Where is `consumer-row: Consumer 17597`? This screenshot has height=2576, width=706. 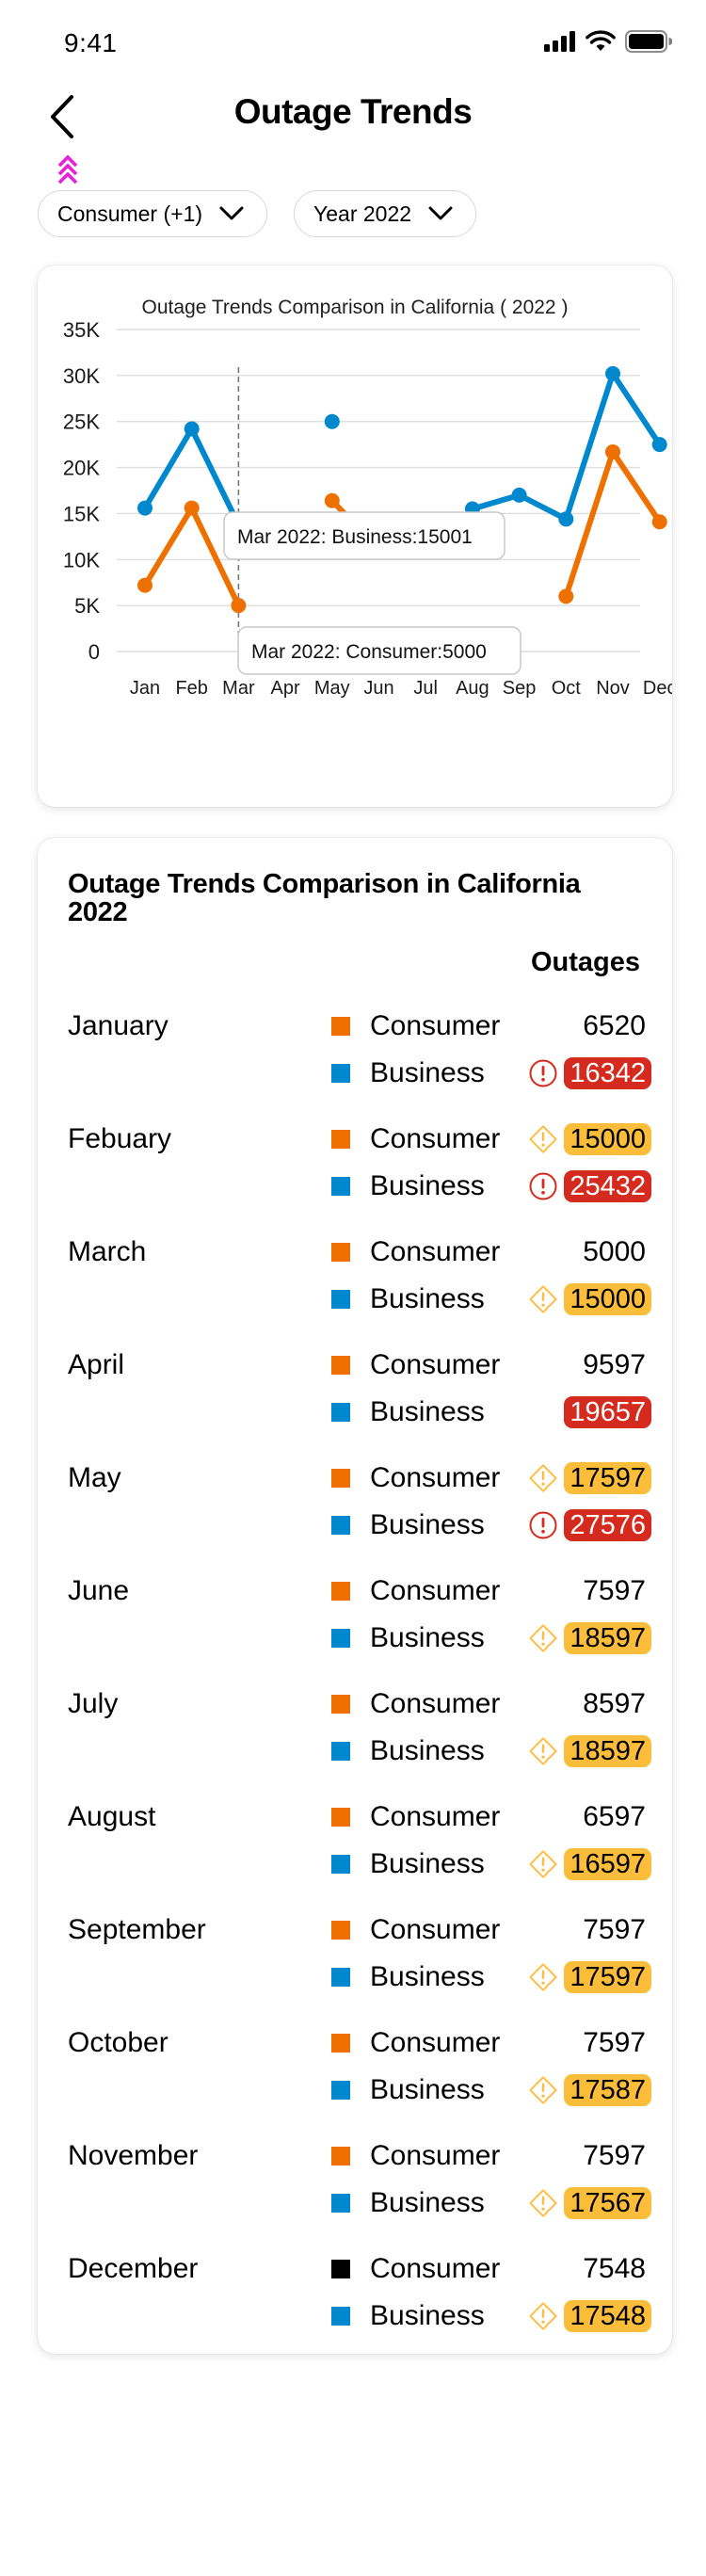
consumer-row: Consumer 17597 is located at coordinates (491, 1478).